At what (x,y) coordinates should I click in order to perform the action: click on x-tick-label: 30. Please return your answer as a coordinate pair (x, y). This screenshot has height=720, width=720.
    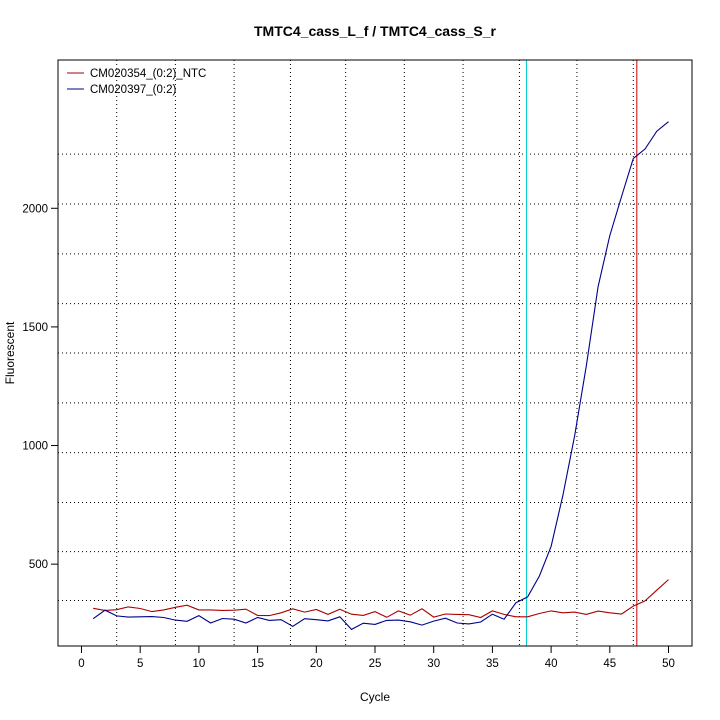
    Looking at the image, I should click on (433, 664).